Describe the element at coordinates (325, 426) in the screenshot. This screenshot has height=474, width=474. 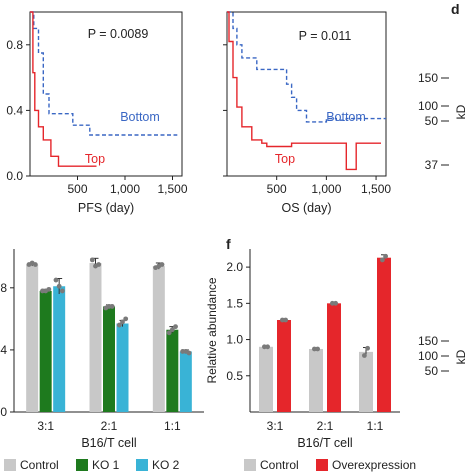
I see `f-x-tick-label: 2:1` at that location.